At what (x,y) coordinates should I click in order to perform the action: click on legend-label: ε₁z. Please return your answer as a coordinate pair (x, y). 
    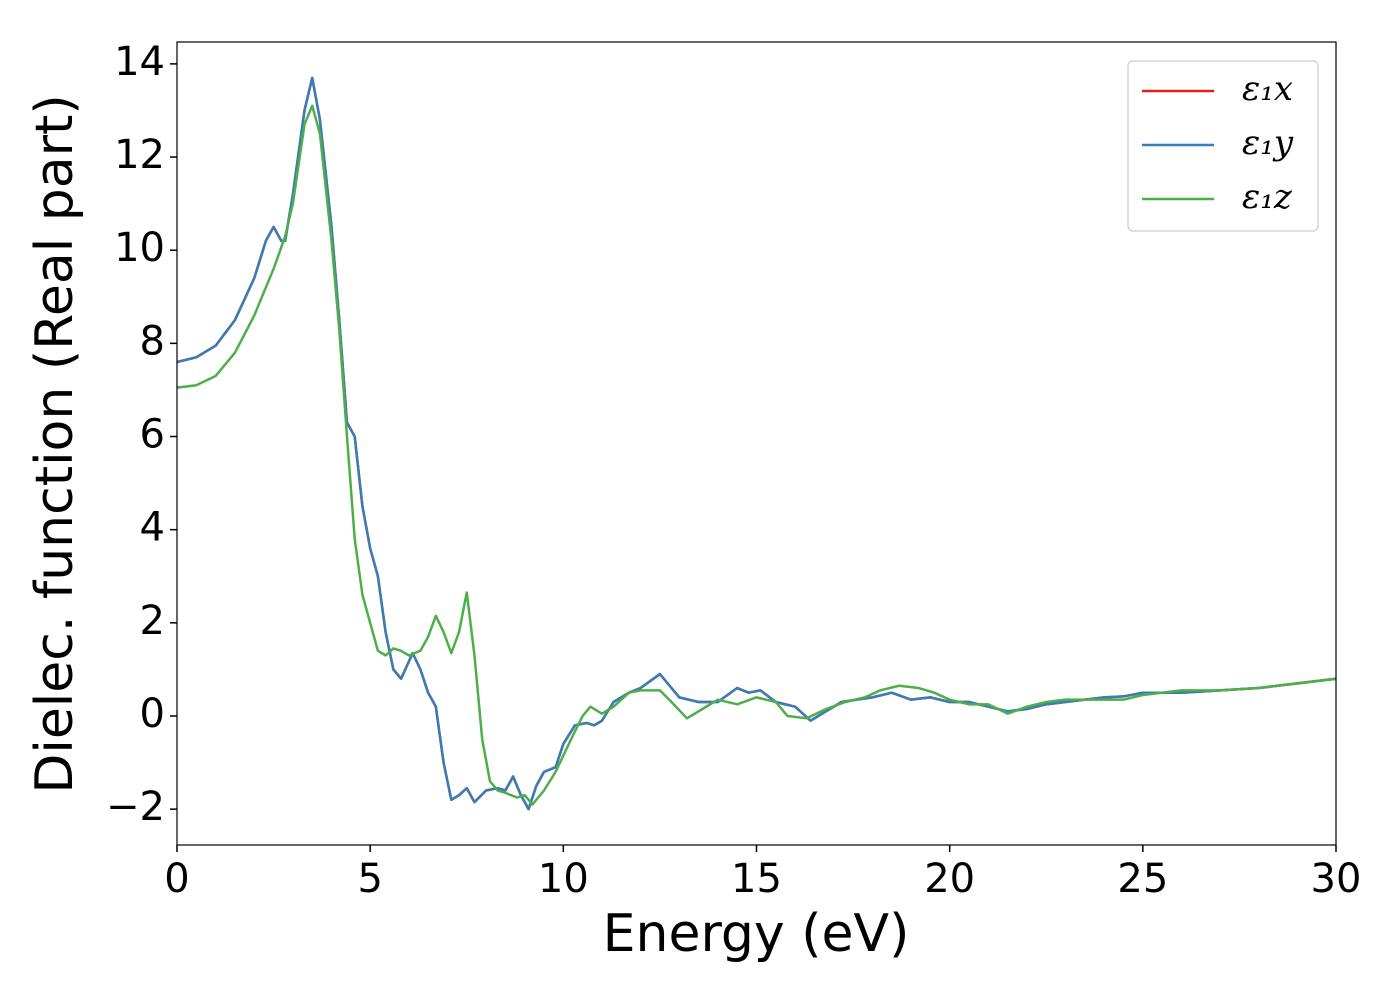
    Looking at the image, I should click on (1267, 197).